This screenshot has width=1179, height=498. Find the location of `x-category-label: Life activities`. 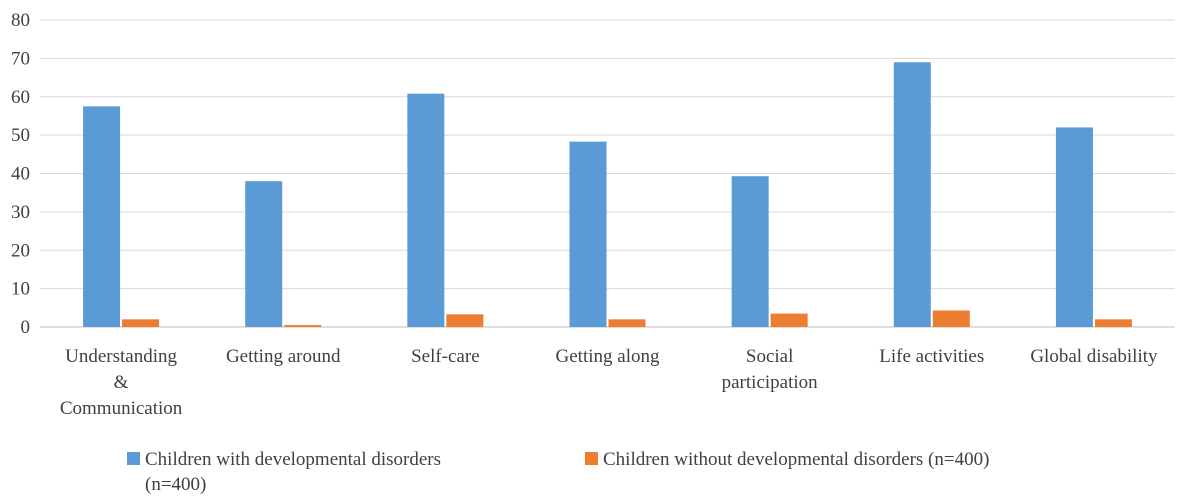

x-category-label: Life activities is located at coordinates (931, 356).